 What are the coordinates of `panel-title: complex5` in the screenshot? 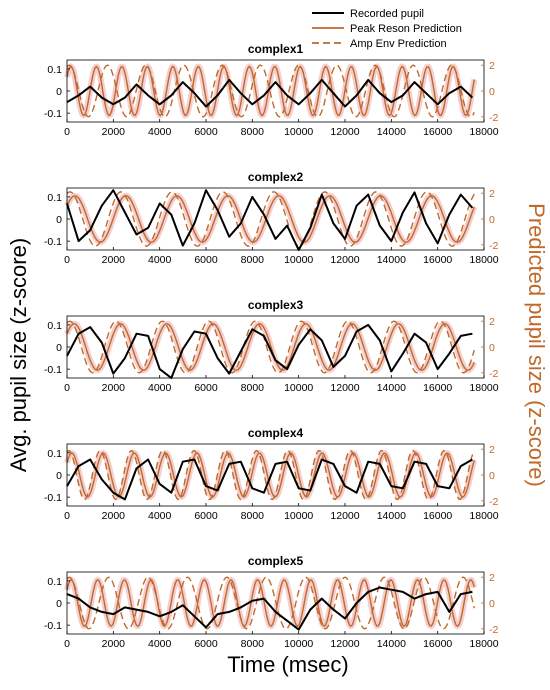 It's located at (276, 561).